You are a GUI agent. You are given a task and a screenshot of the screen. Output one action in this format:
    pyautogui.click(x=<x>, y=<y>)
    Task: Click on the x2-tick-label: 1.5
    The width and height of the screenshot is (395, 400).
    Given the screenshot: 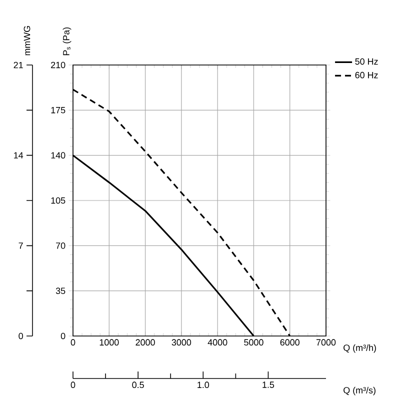 What is the action you would take?
    pyautogui.click(x=268, y=385)
    